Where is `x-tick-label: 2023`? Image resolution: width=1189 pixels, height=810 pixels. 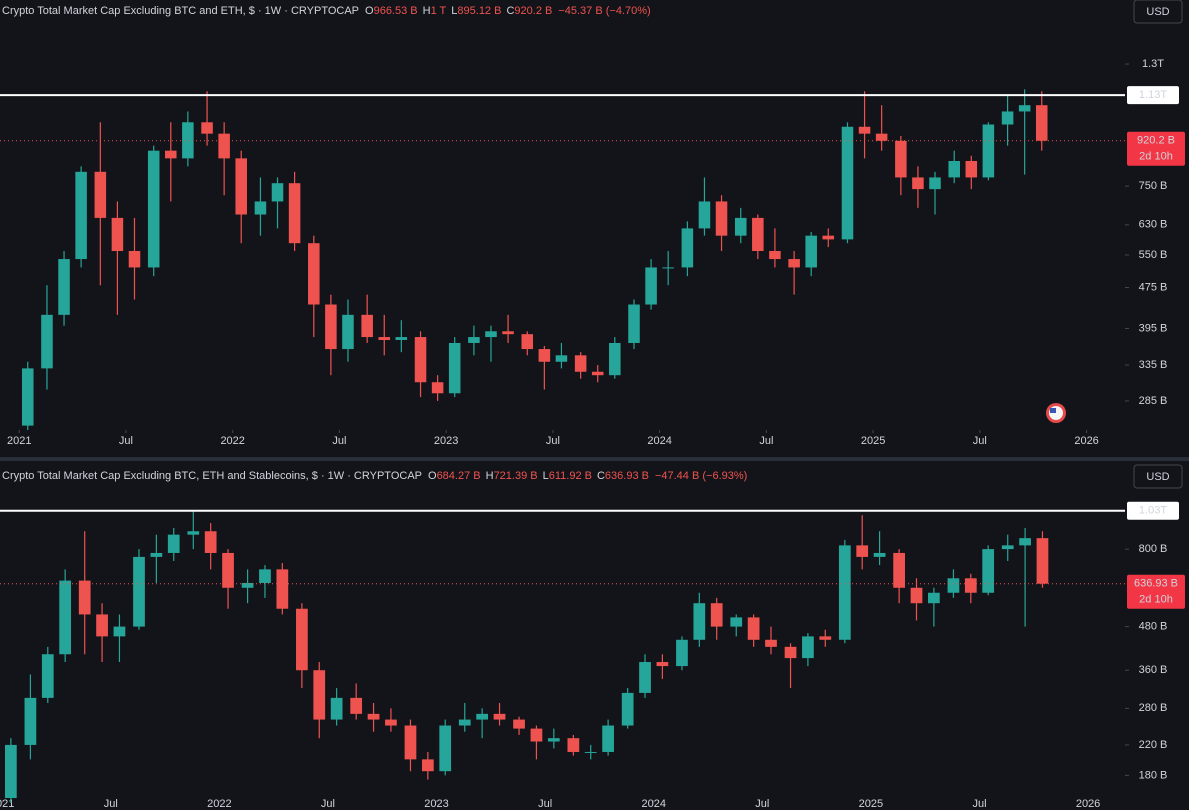
x-tick-label: 2023 is located at coordinates (446, 441).